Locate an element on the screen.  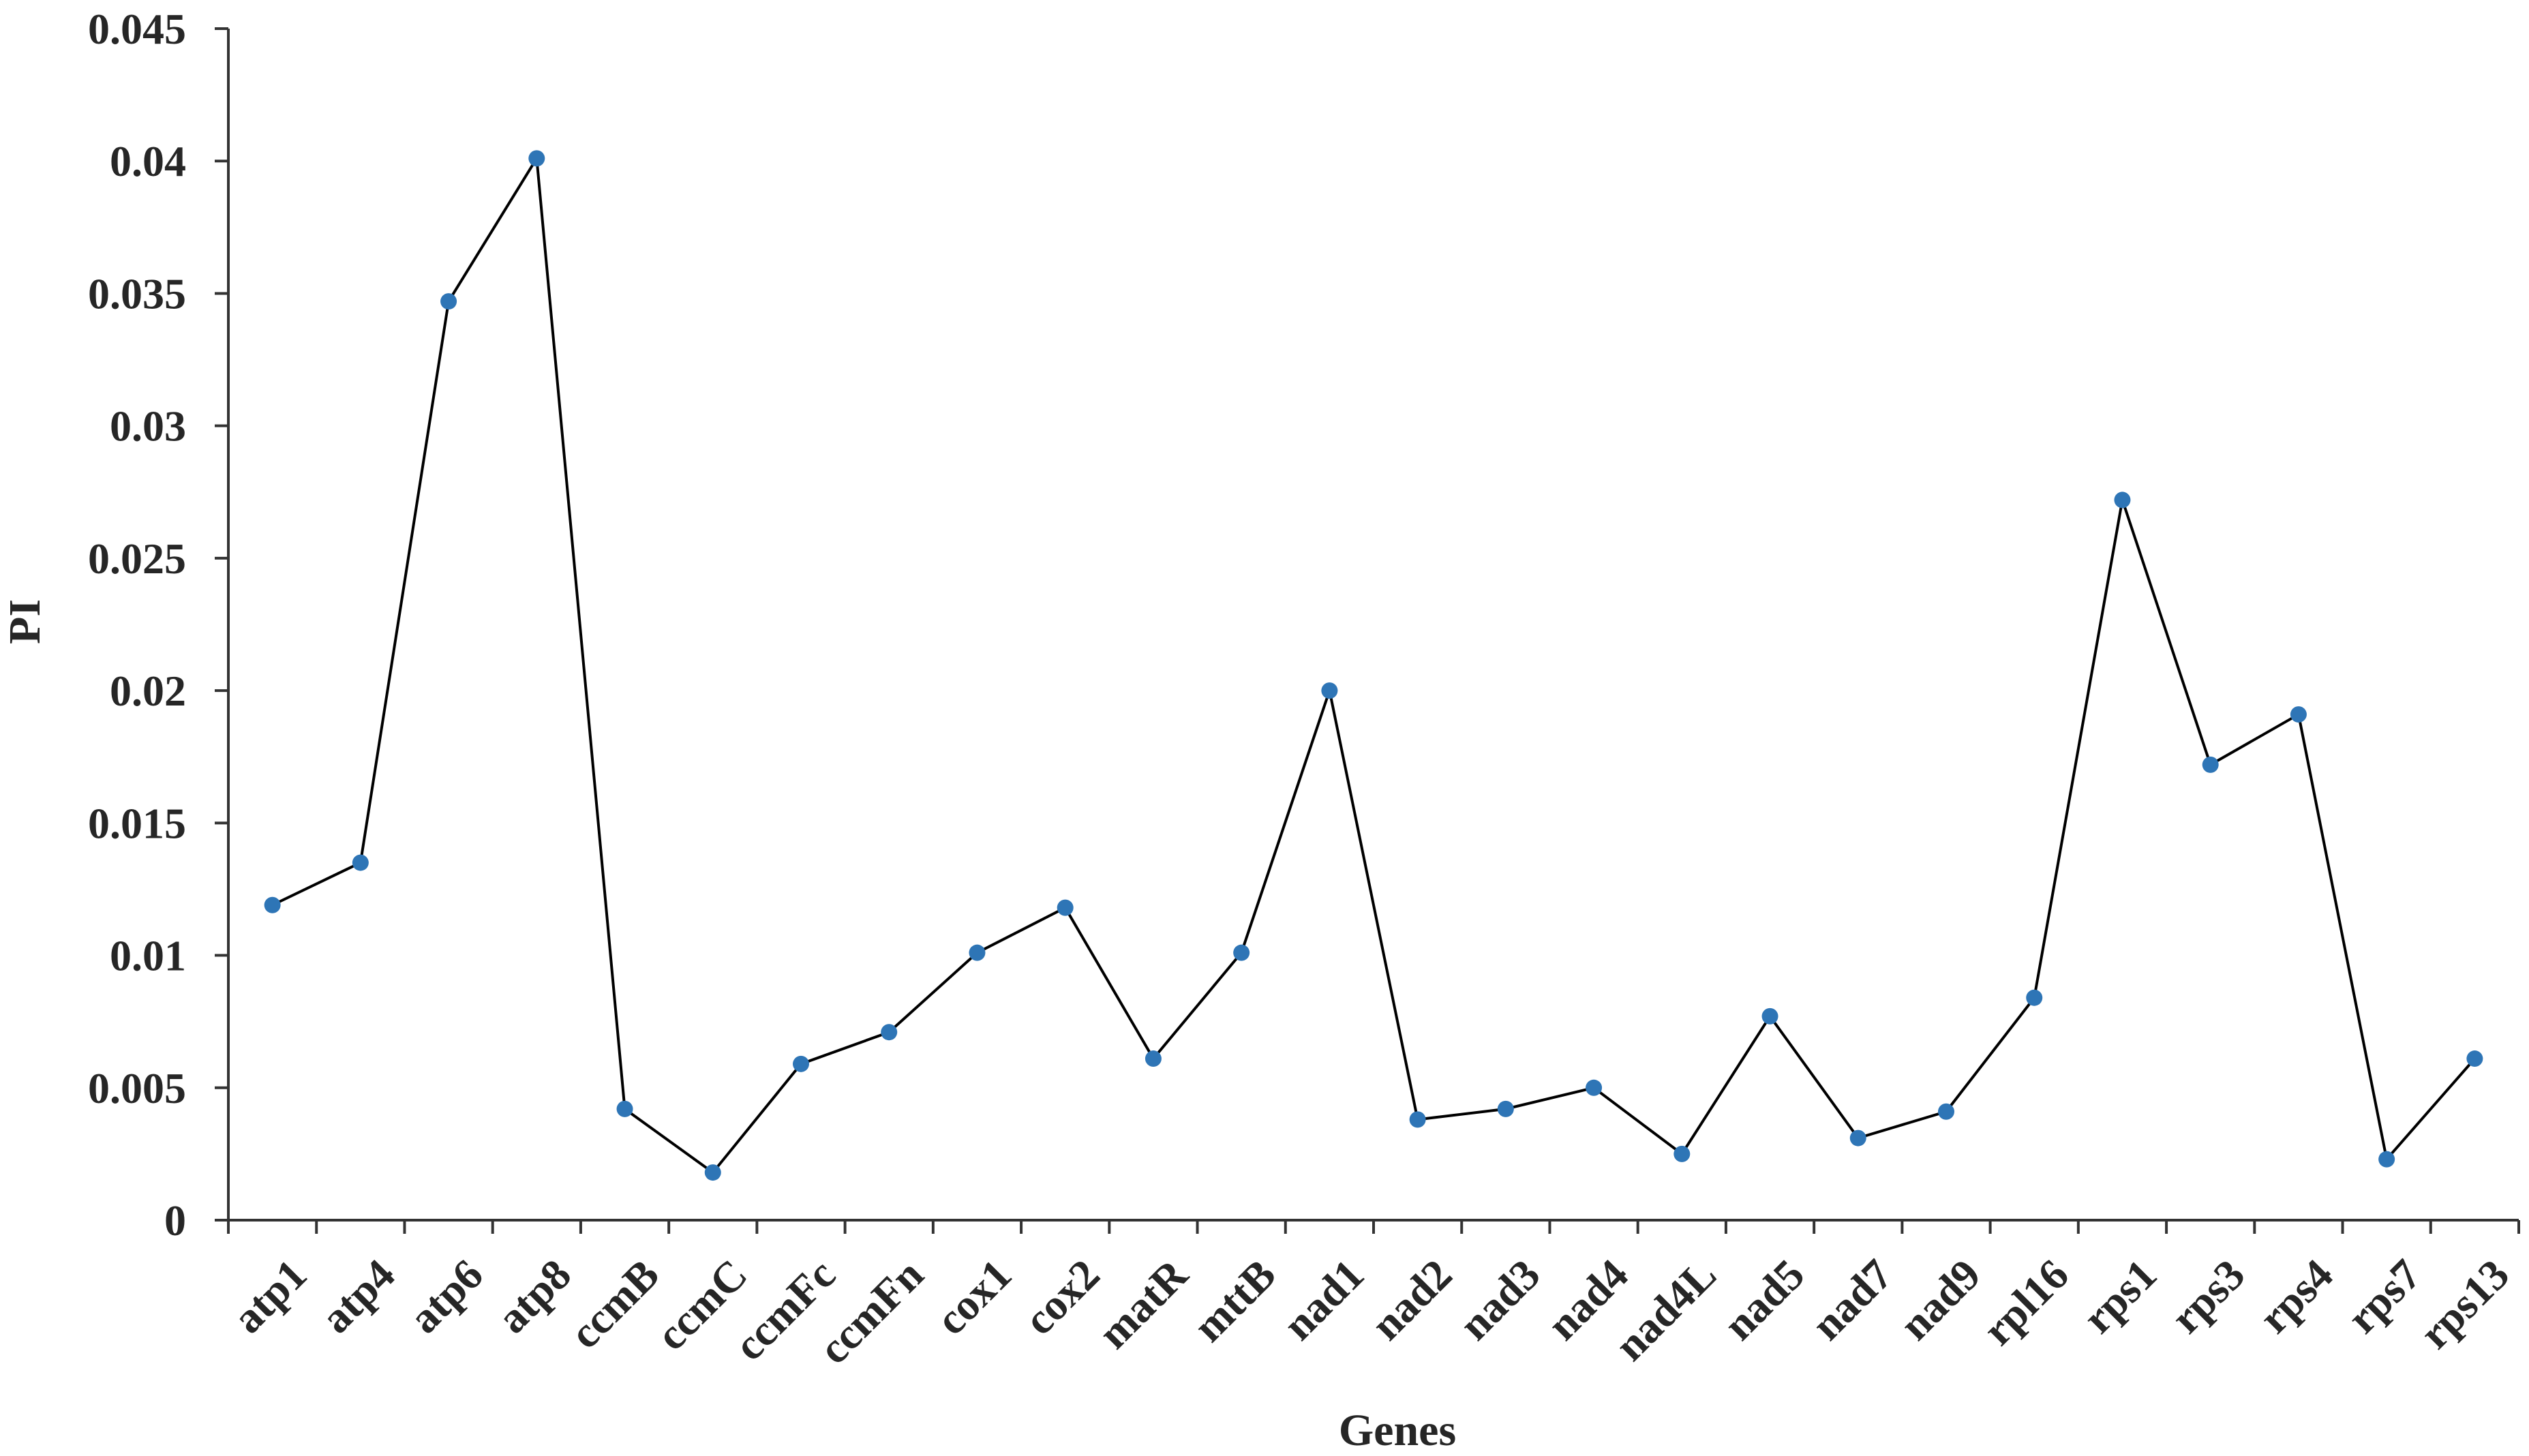
y-tick-label: 0.025 is located at coordinates (137, 558).